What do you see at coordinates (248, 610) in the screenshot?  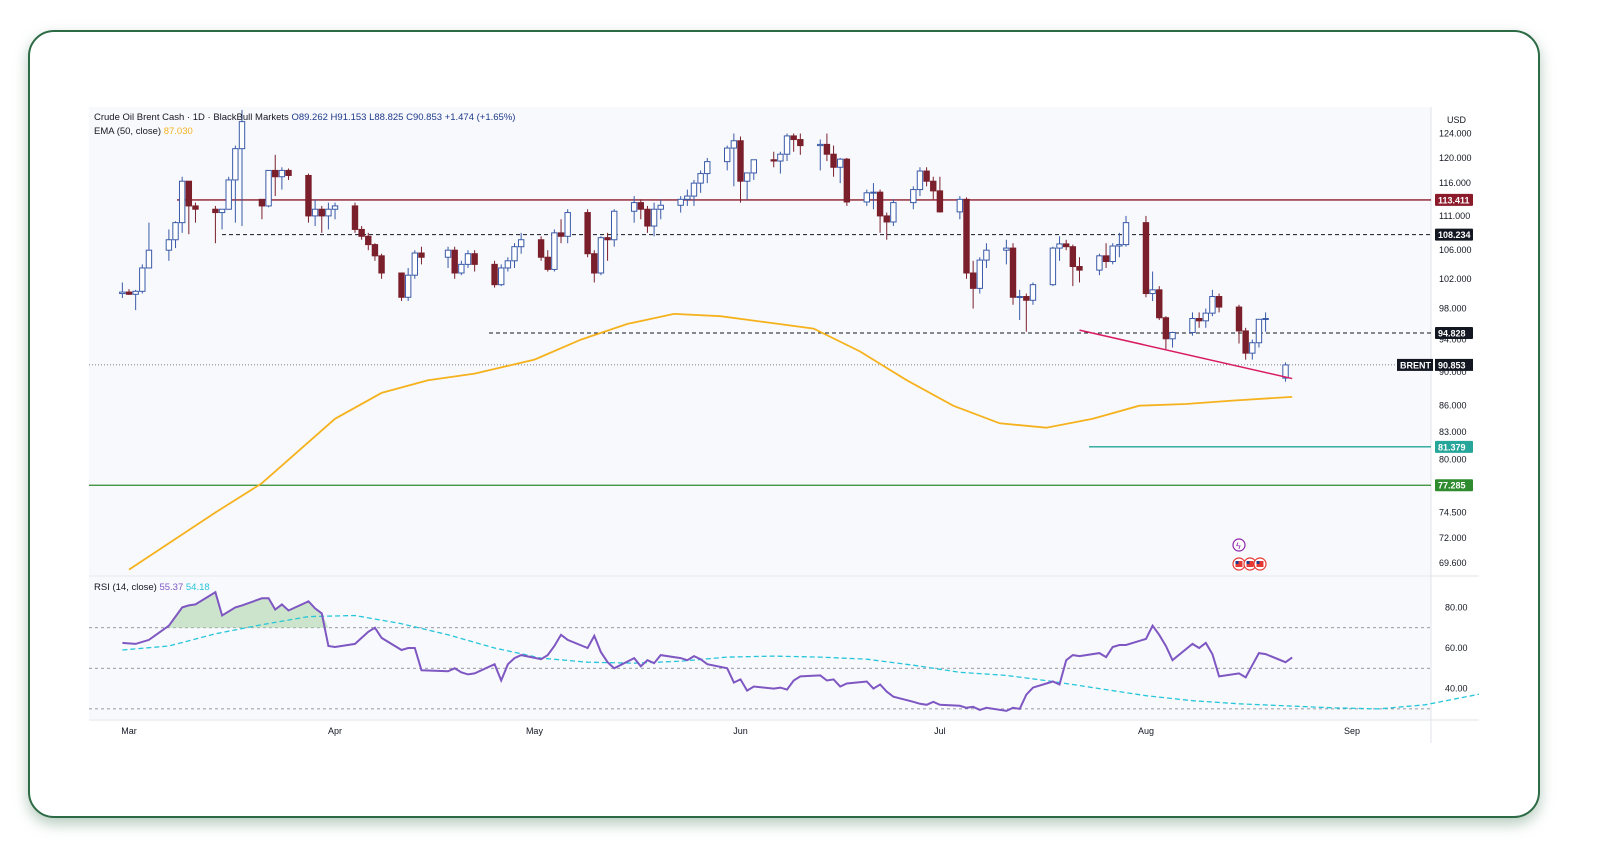 I see `rsi-overbought-fill` at bounding box center [248, 610].